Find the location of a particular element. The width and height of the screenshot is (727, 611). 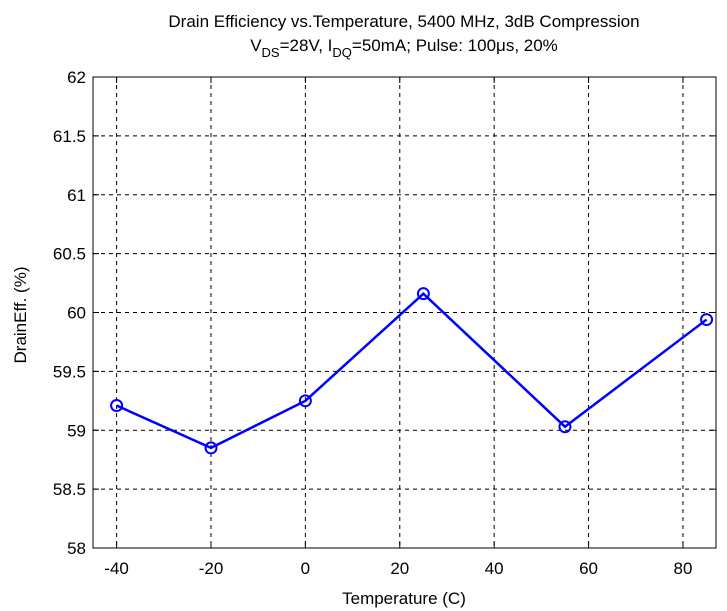

y-tick-label: 61 is located at coordinates (76, 195).